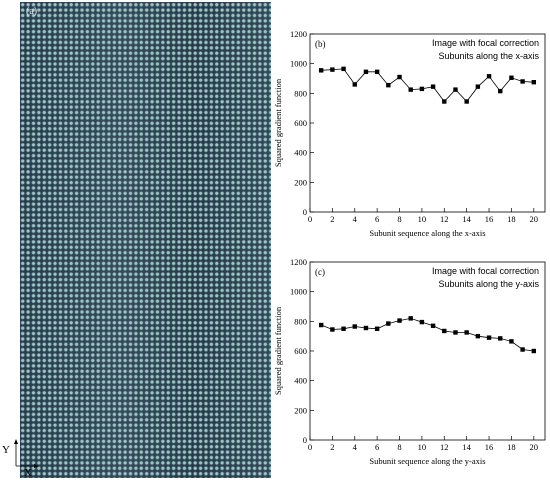 This screenshot has width=550, height=484. What do you see at coordinates (32, 11) in the screenshot?
I see `panel-label-a: (a)` at bounding box center [32, 11].